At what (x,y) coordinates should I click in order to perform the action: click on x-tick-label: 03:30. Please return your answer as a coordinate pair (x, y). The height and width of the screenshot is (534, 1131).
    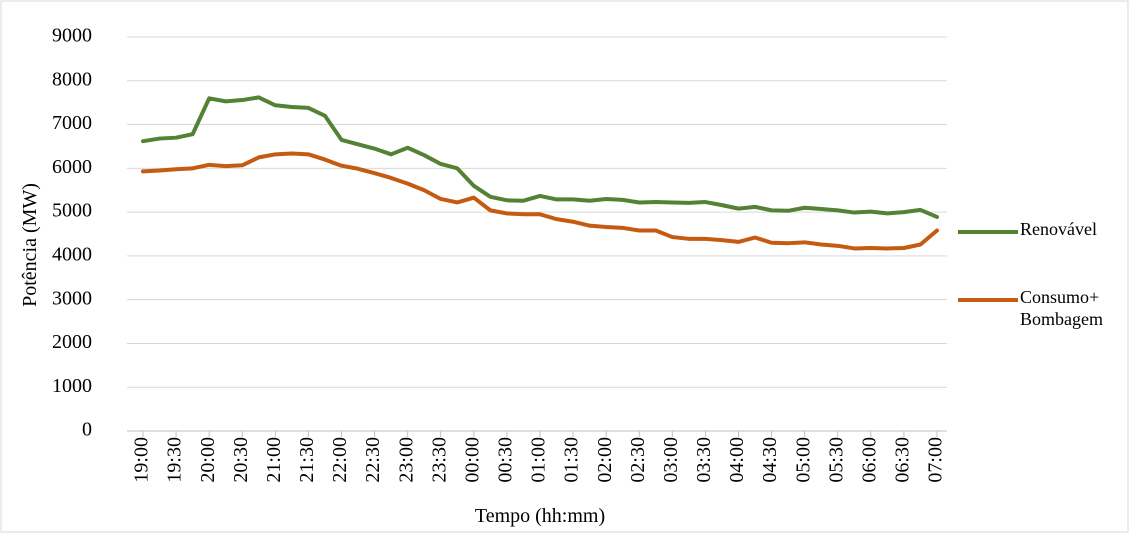
    Looking at the image, I should click on (704, 460).